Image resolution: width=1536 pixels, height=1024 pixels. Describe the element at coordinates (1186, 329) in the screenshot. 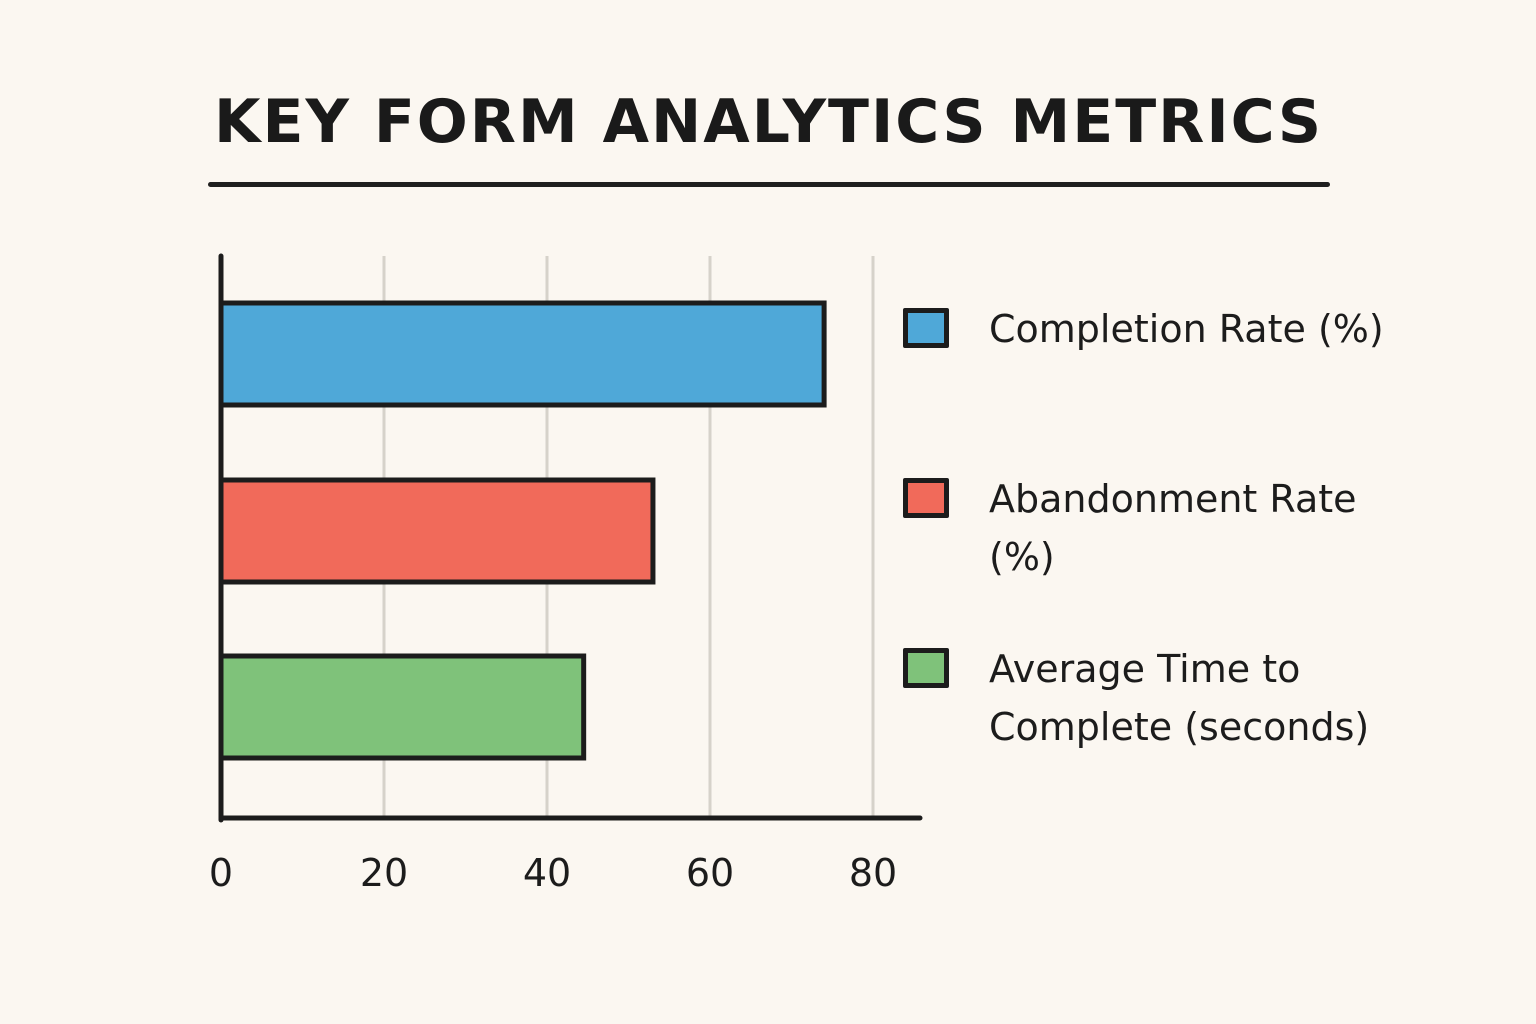

I see `legend-label-completion-rate: Completion Rate (%)` at that location.